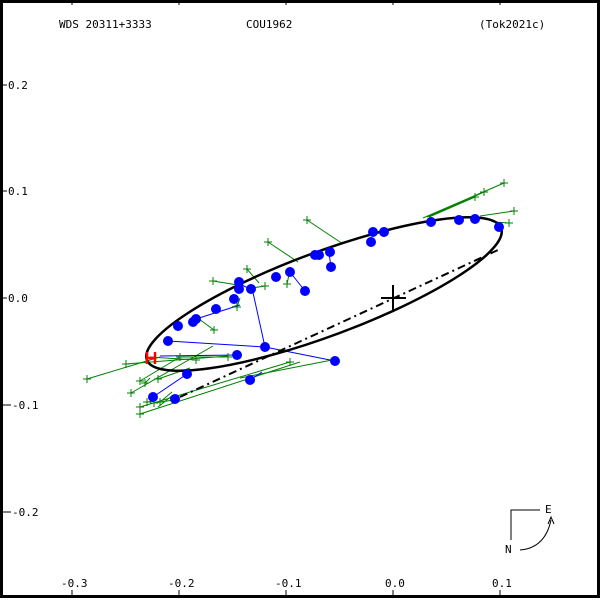 This screenshot has width=600, height=600. I want to click on y-tick-label: 0.1, so click(18, 191).